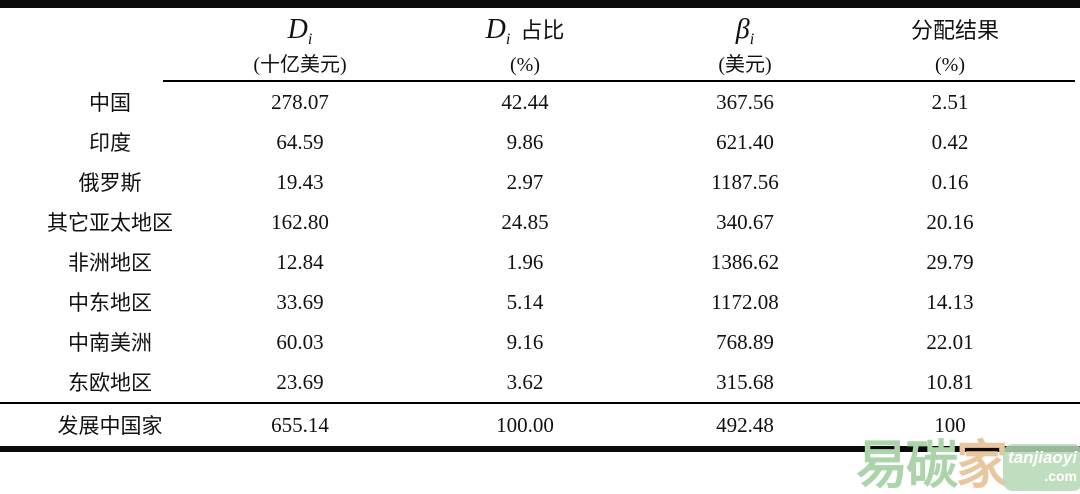 The height and width of the screenshot is (494, 1080). What do you see at coordinates (745, 381) in the screenshot?
I see `cell-value: 315.68` at bounding box center [745, 381].